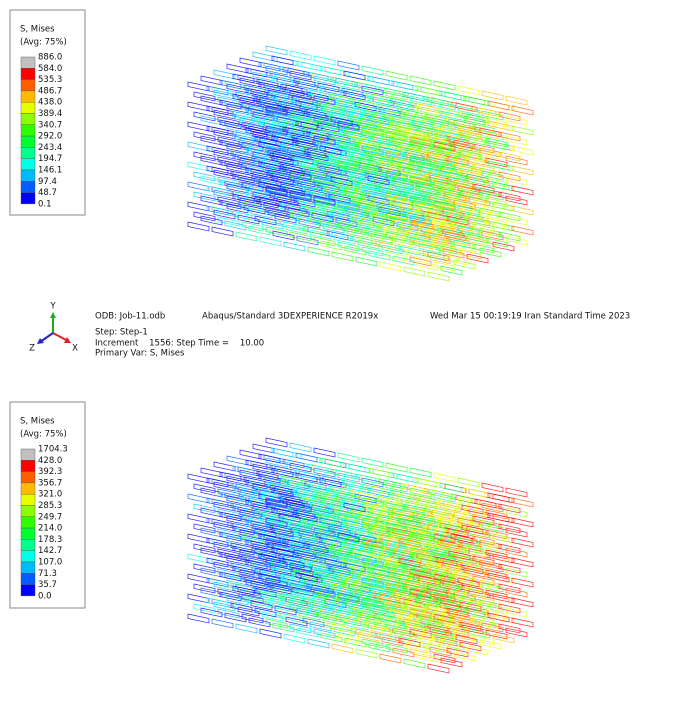  I want to click on info-primary-var: Primary Var: S, Mises, so click(140, 354).